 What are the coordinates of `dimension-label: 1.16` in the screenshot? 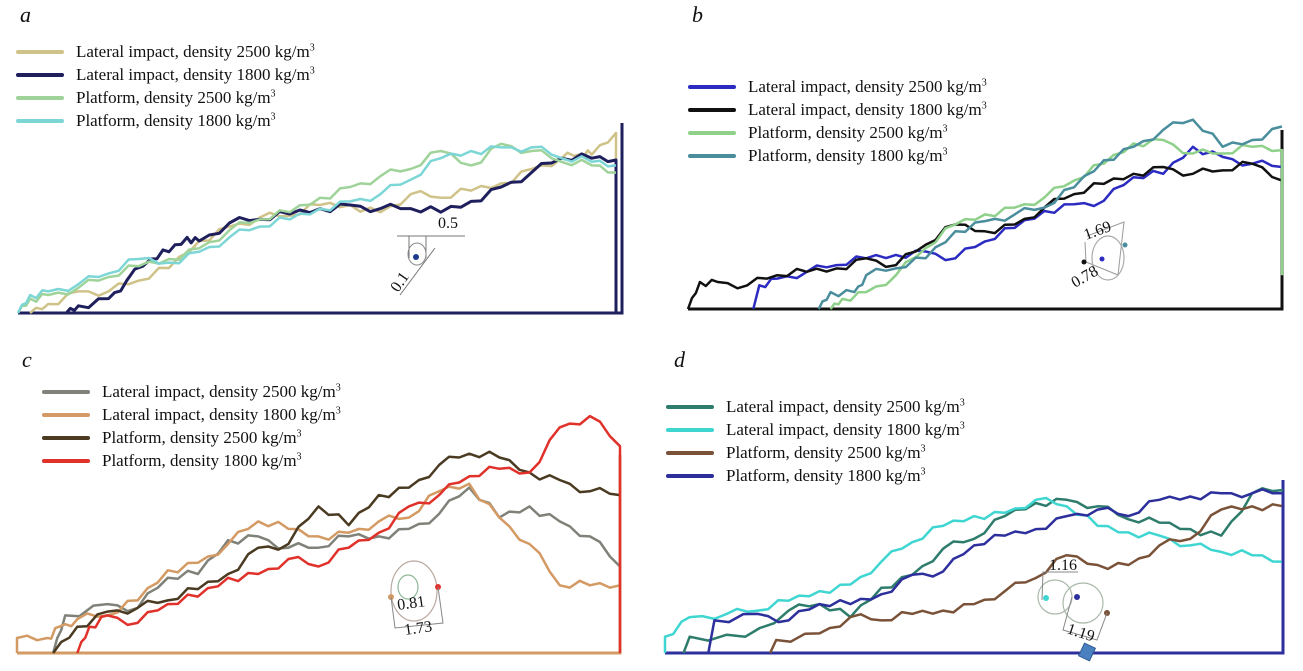 It's located at (1063, 565).